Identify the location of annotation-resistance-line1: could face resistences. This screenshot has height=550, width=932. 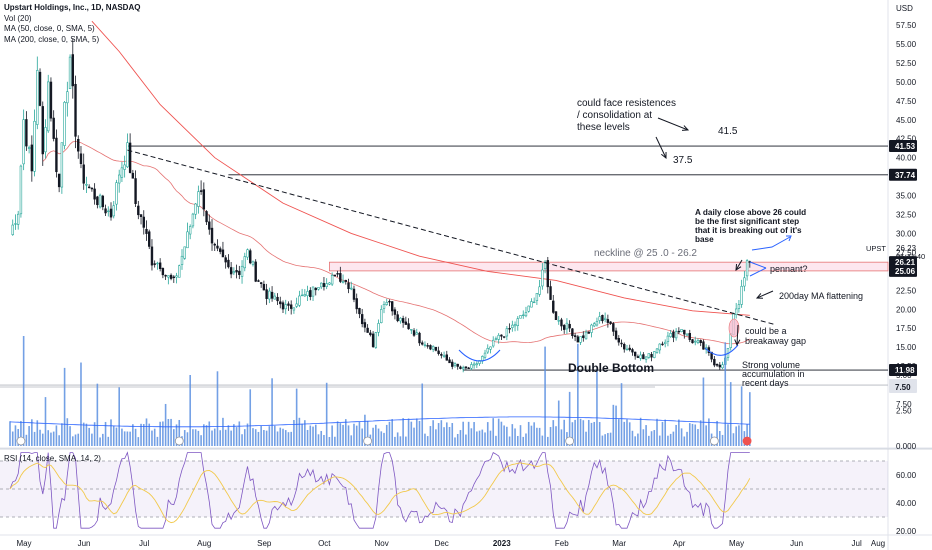
(626, 103).